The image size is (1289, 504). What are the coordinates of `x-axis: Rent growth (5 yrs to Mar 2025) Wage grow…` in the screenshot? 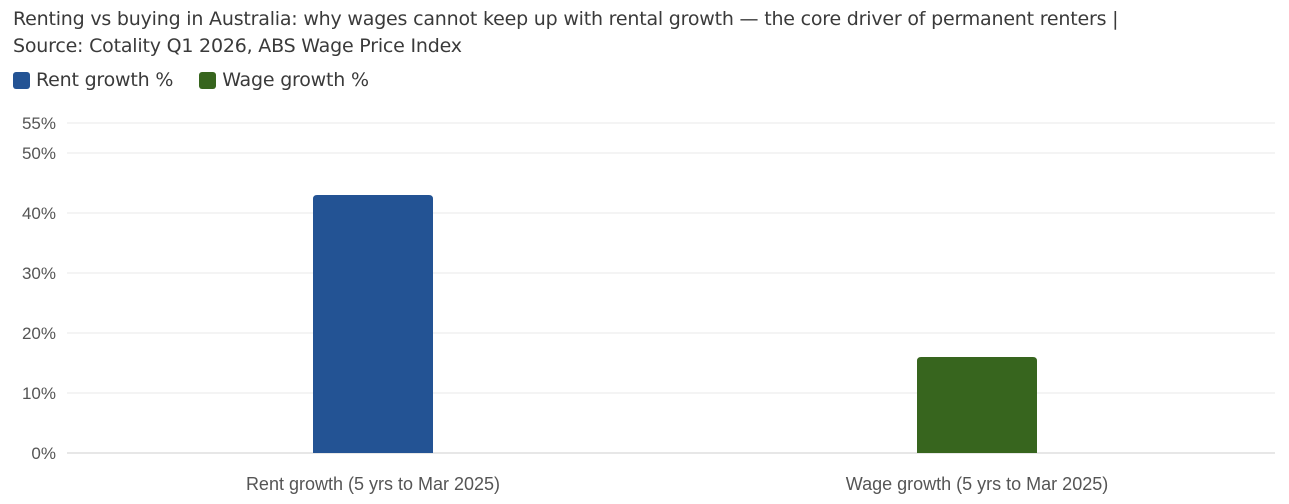 It's located at (677, 484).